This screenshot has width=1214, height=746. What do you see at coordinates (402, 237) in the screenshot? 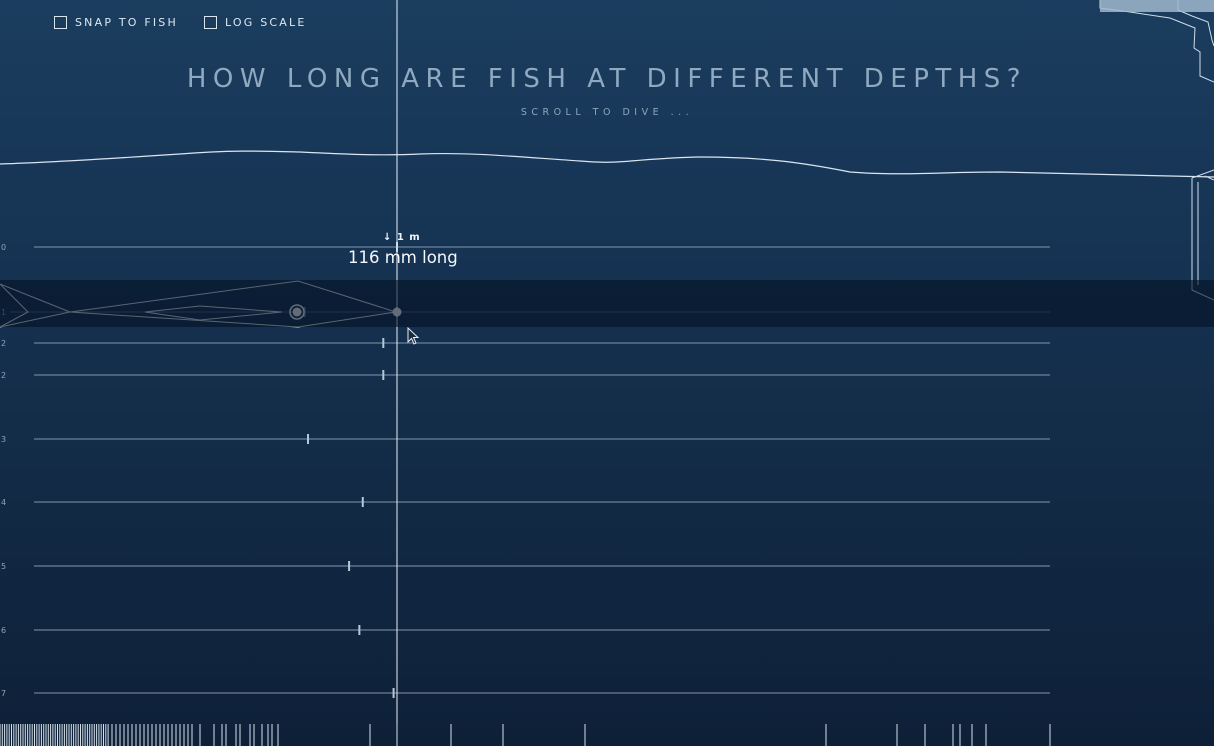
I see `tooltip-depth: ↓ 1 m` at bounding box center [402, 237].